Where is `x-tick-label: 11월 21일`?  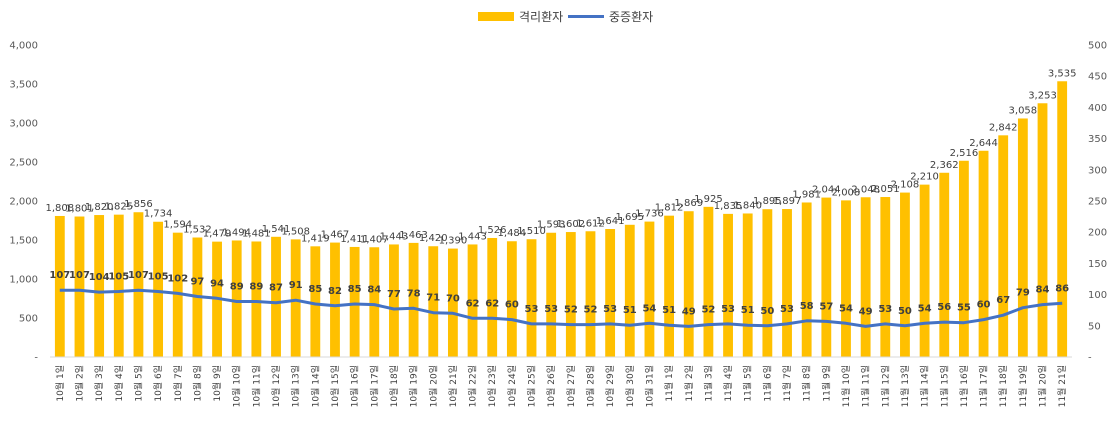
x-tick-label: 11월 21일 is located at coordinates (1062, 386).